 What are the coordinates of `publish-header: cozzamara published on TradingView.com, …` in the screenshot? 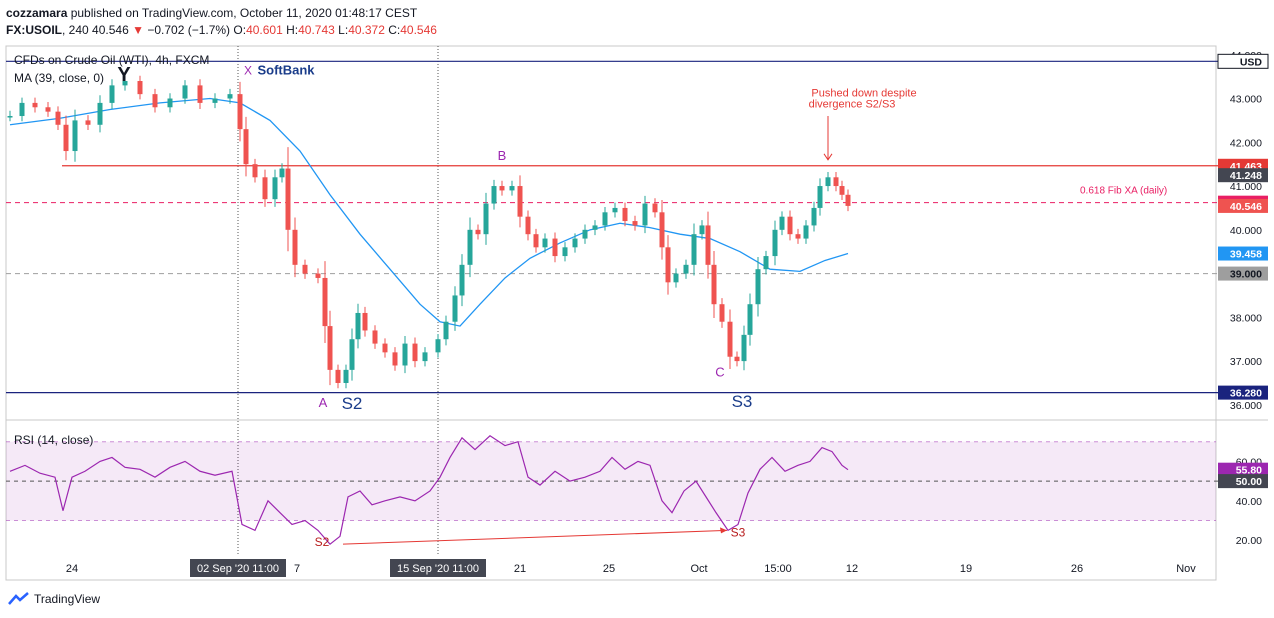 It's located at (211, 13).